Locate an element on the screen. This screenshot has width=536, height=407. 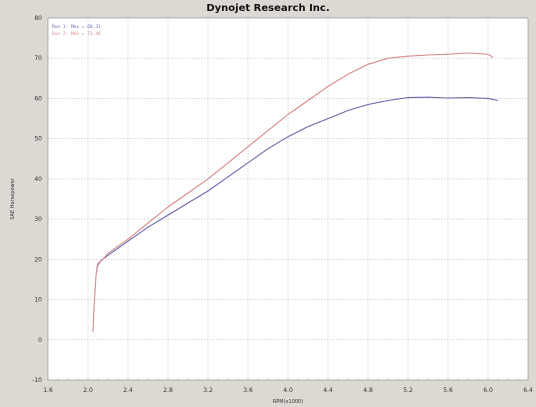
x-tick-label: 2.4 is located at coordinates (128, 390).